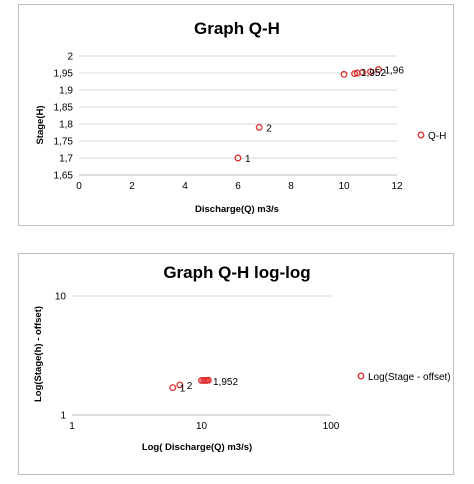 The height and width of the screenshot is (484, 474). Describe the element at coordinates (397, 186) in the screenshot. I see `x-tick-label: 12` at that location.